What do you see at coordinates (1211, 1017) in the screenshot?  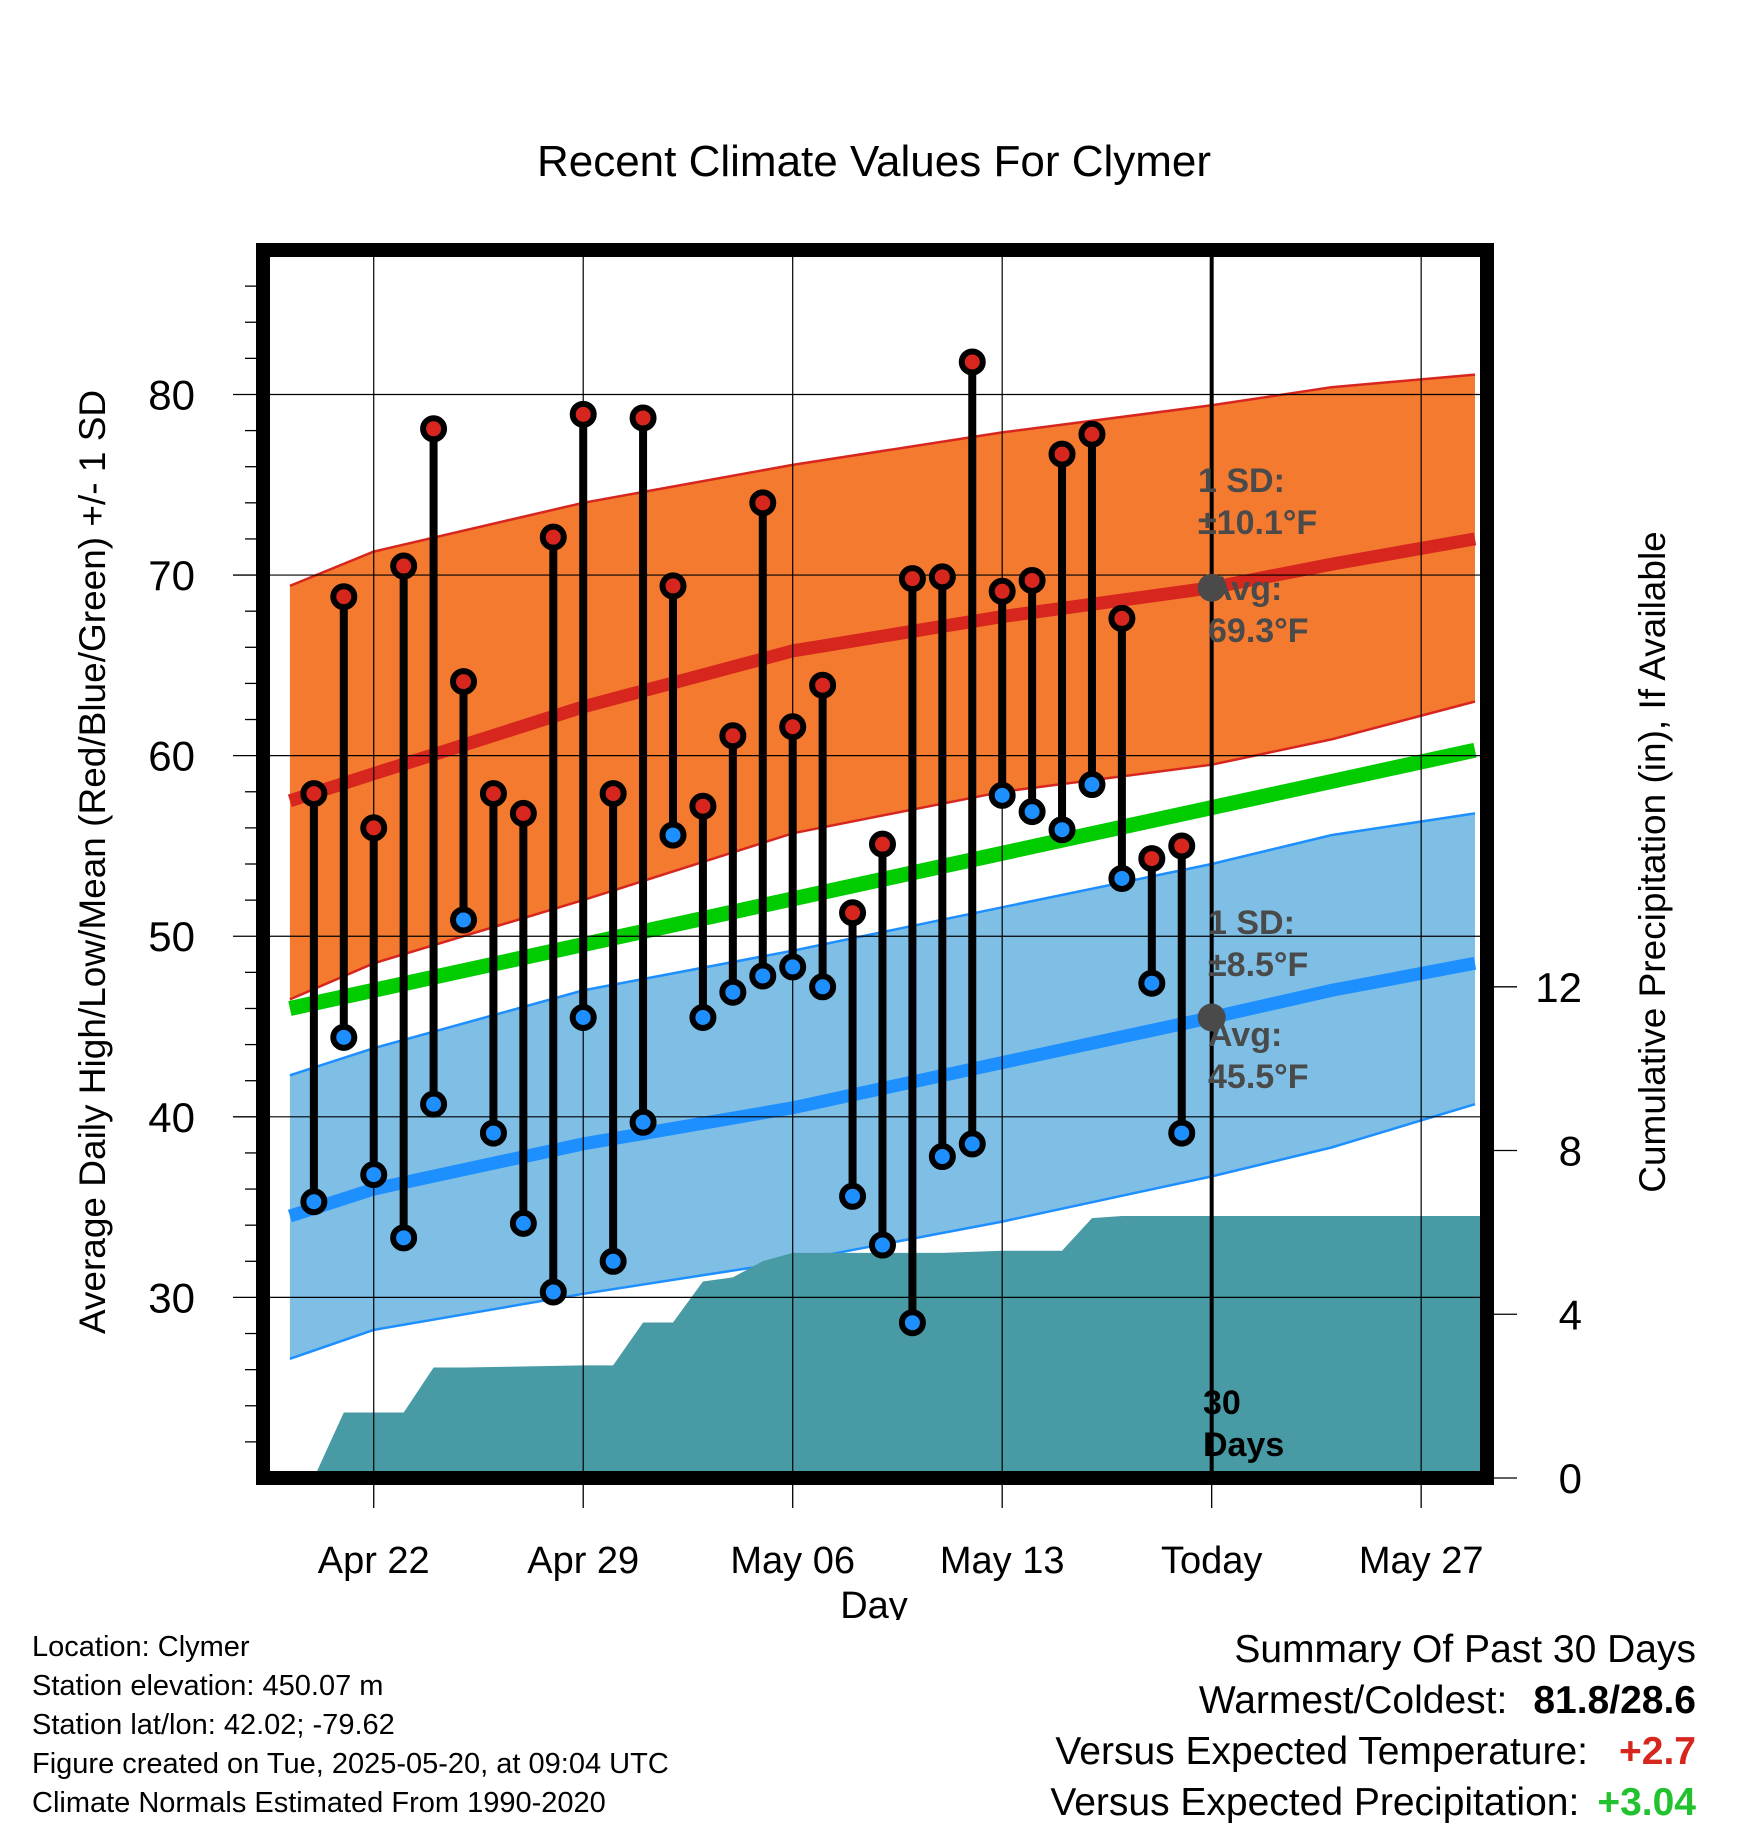 I see `today-low-avg-marker` at bounding box center [1211, 1017].